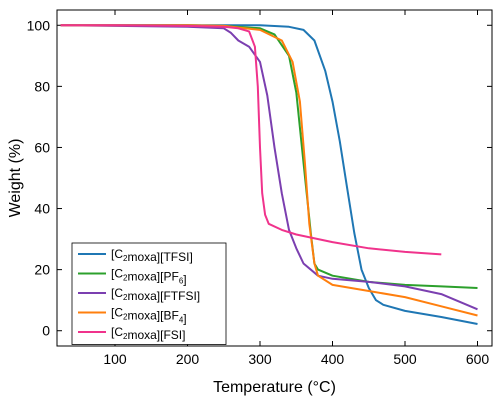  What do you see at coordinates (260, 359) in the screenshot?
I see `x-tick-label: 300` at bounding box center [260, 359].